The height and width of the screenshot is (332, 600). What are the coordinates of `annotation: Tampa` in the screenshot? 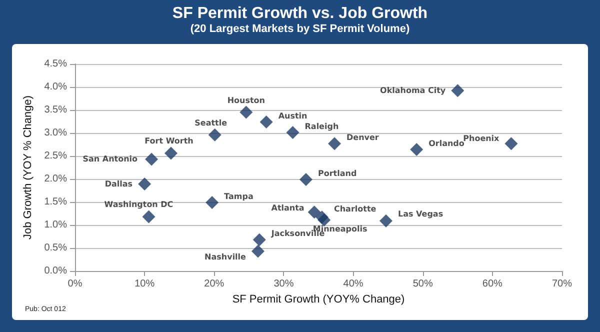 It's located at (239, 196).